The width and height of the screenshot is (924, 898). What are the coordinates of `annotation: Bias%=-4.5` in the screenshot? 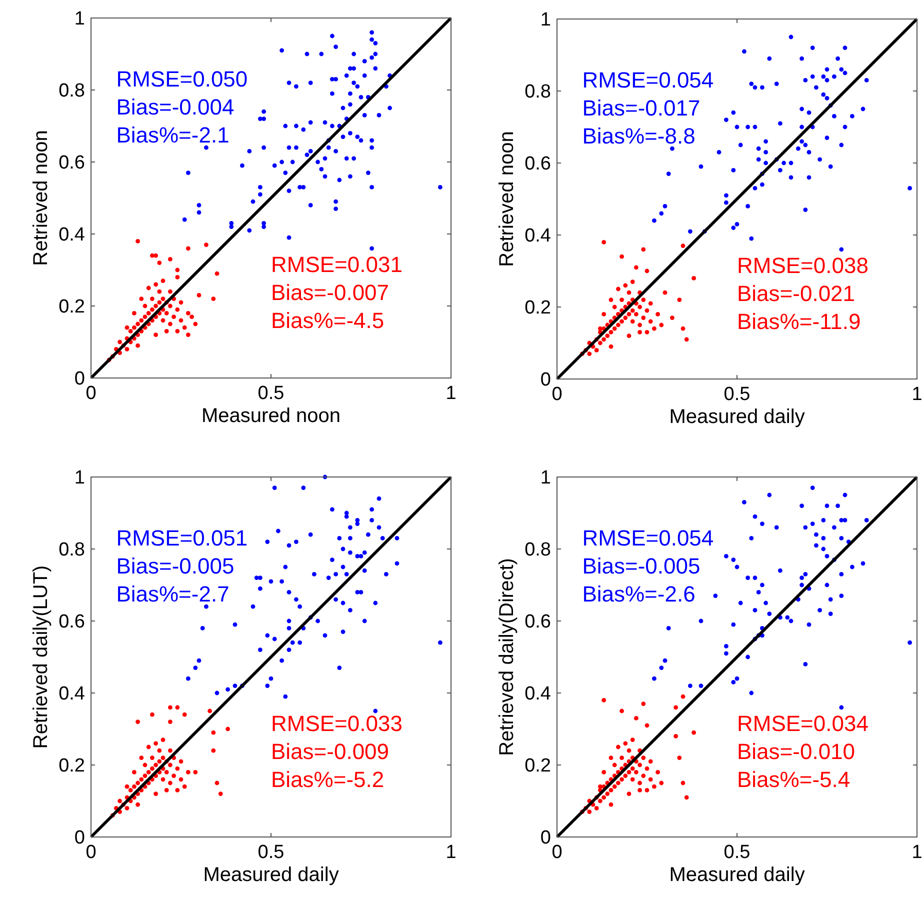 It's located at (327, 320).